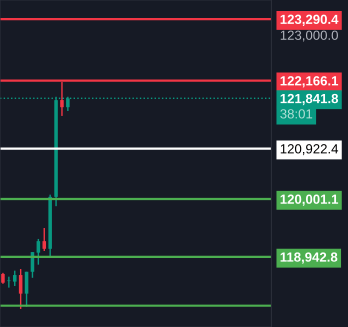  Describe the element at coordinates (309, 36) in the screenshot. I see `y-tick-label: 123,000.0` at that location.